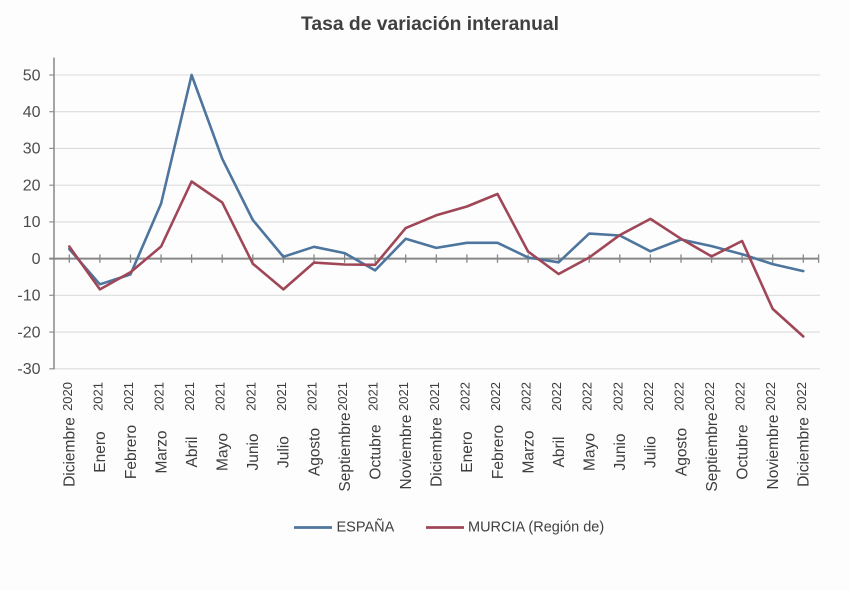 The width and height of the screenshot is (850, 590). What do you see at coordinates (32, 186) in the screenshot?
I see `svg-text: 20` at bounding box center [32, 186].